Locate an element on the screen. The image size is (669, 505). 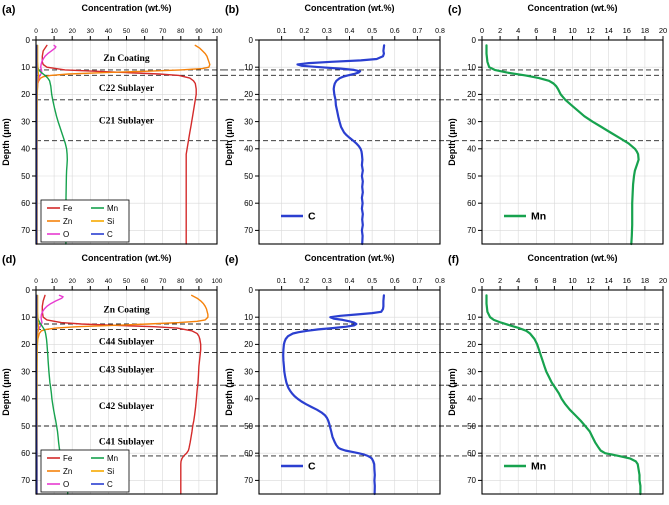
panel-letter: (a) is located at coordinates (9, 10).